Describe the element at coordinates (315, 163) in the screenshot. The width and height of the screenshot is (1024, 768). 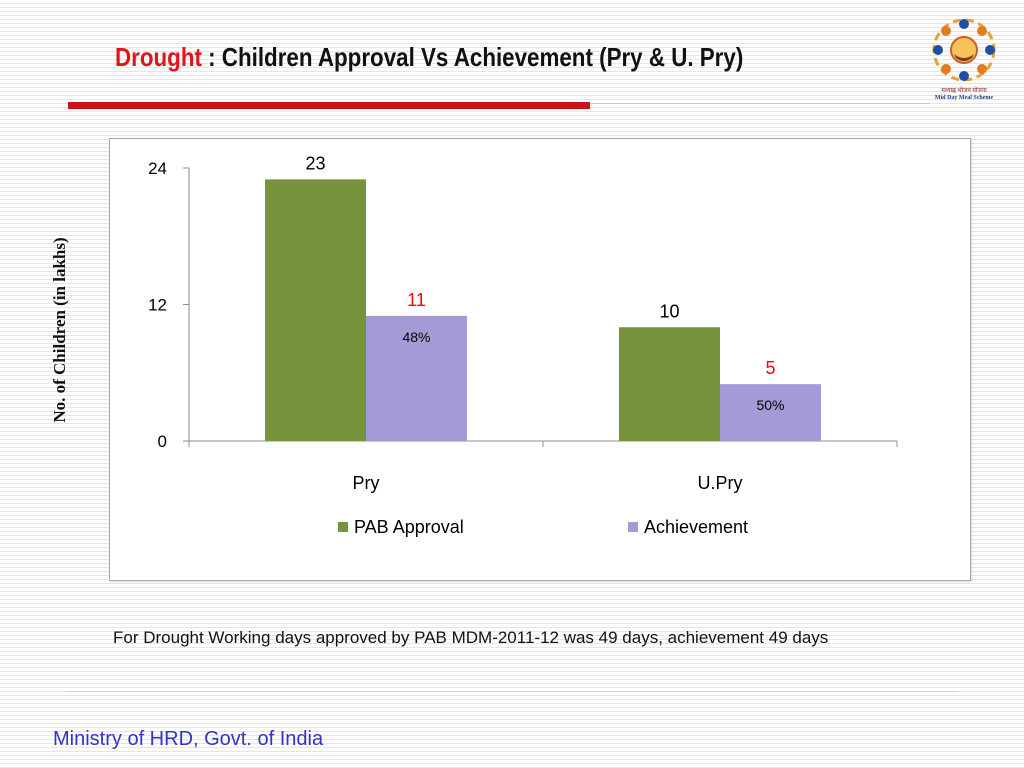
I see `bar-value-label: 23` at that location.